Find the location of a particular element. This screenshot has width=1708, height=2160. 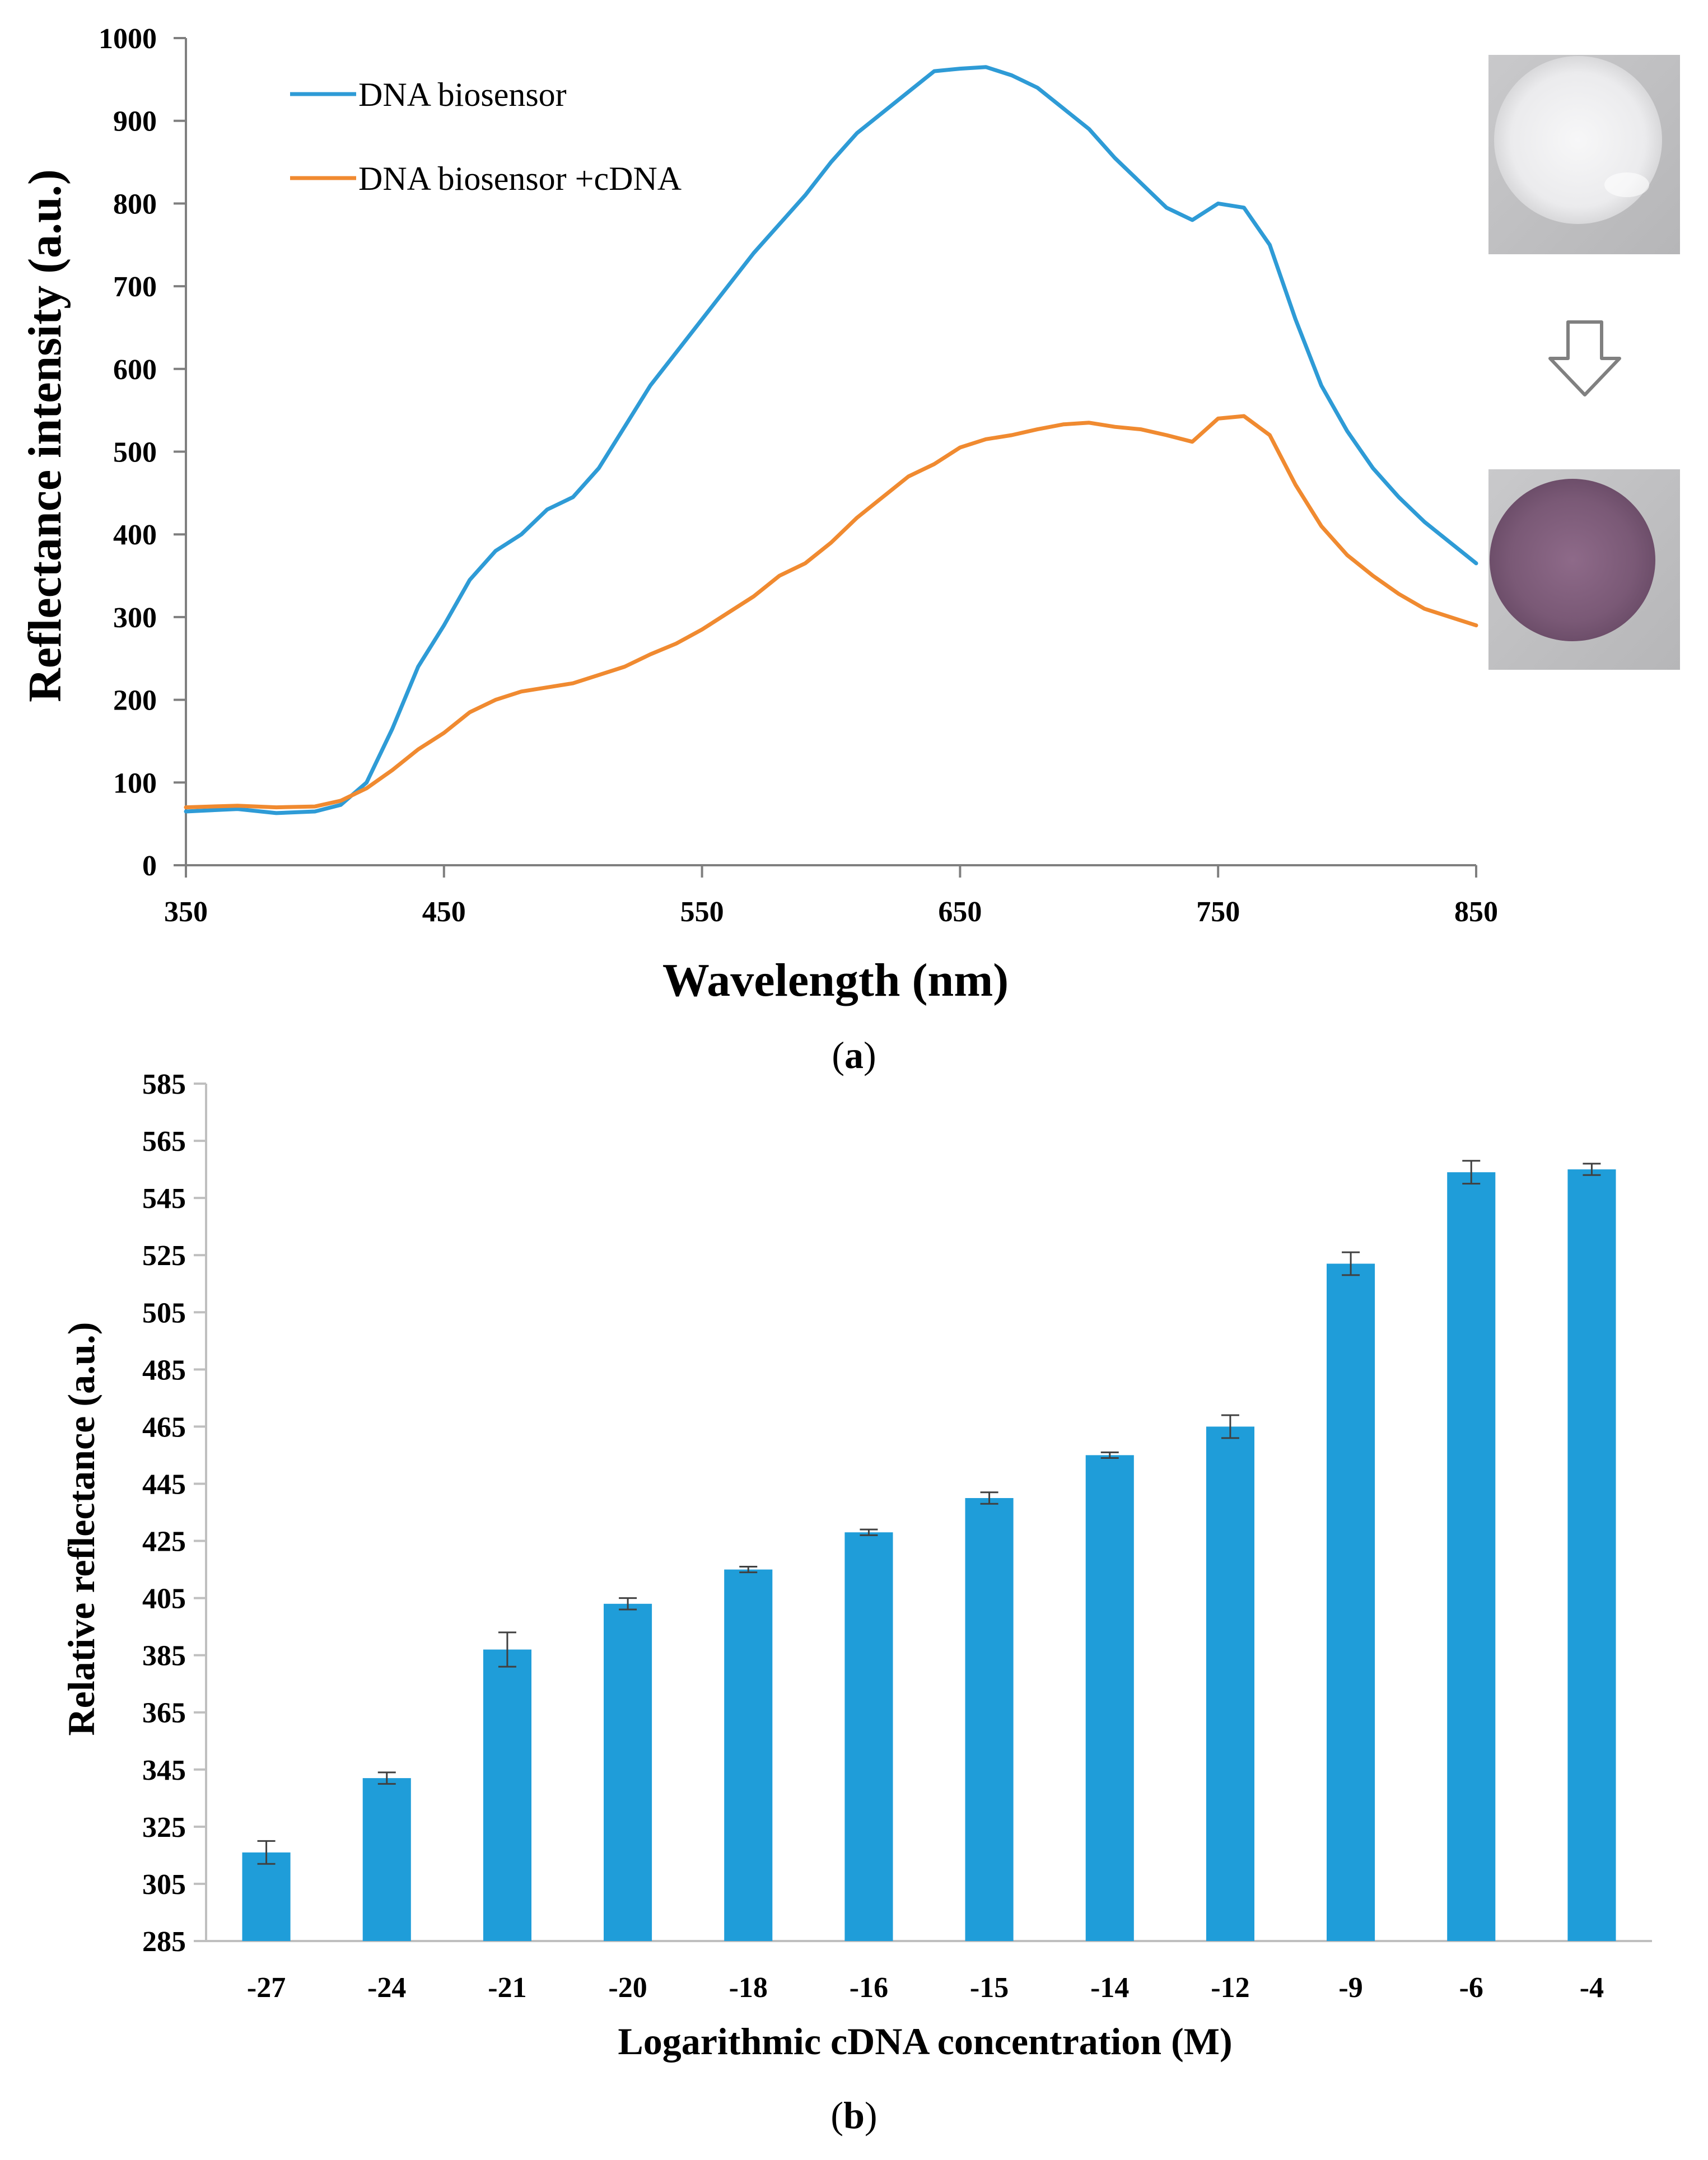

chart-b-y-tick-label: 585 is located at coordinates (164, 1084).